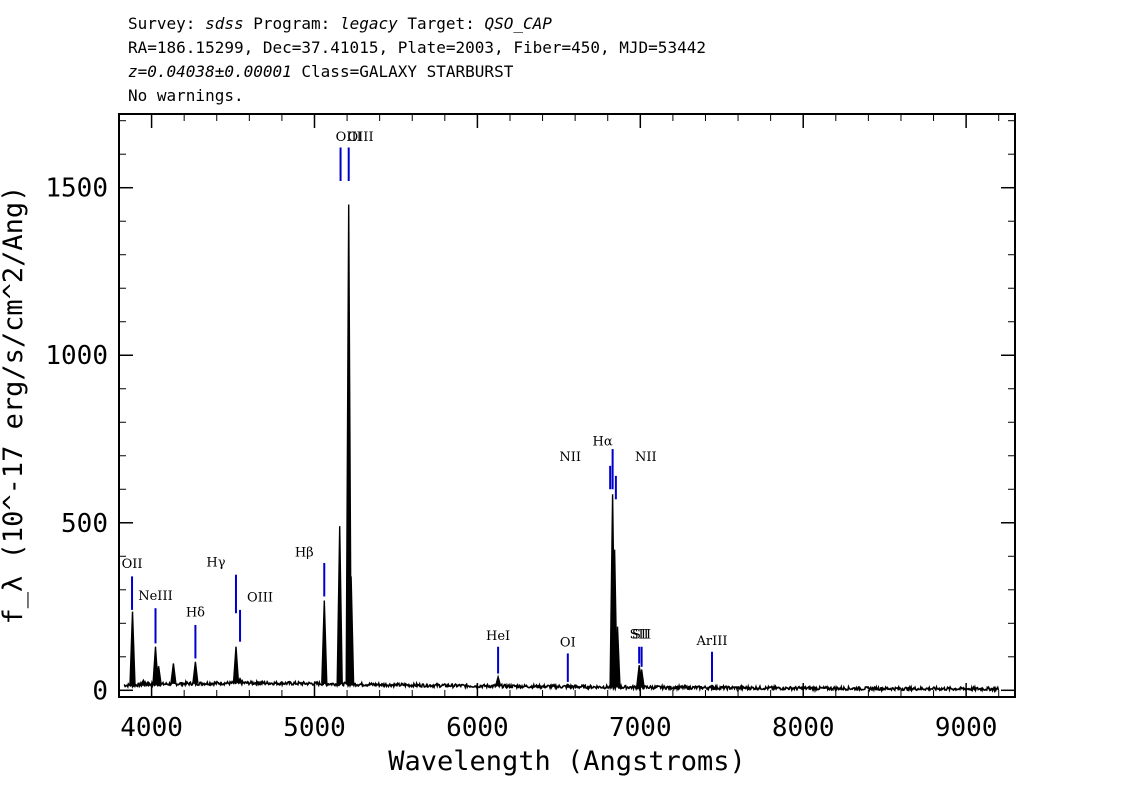 The height and width of the screenshot is (810, 1134). I want to click on y-tick-label: 500, so click(84, 524).